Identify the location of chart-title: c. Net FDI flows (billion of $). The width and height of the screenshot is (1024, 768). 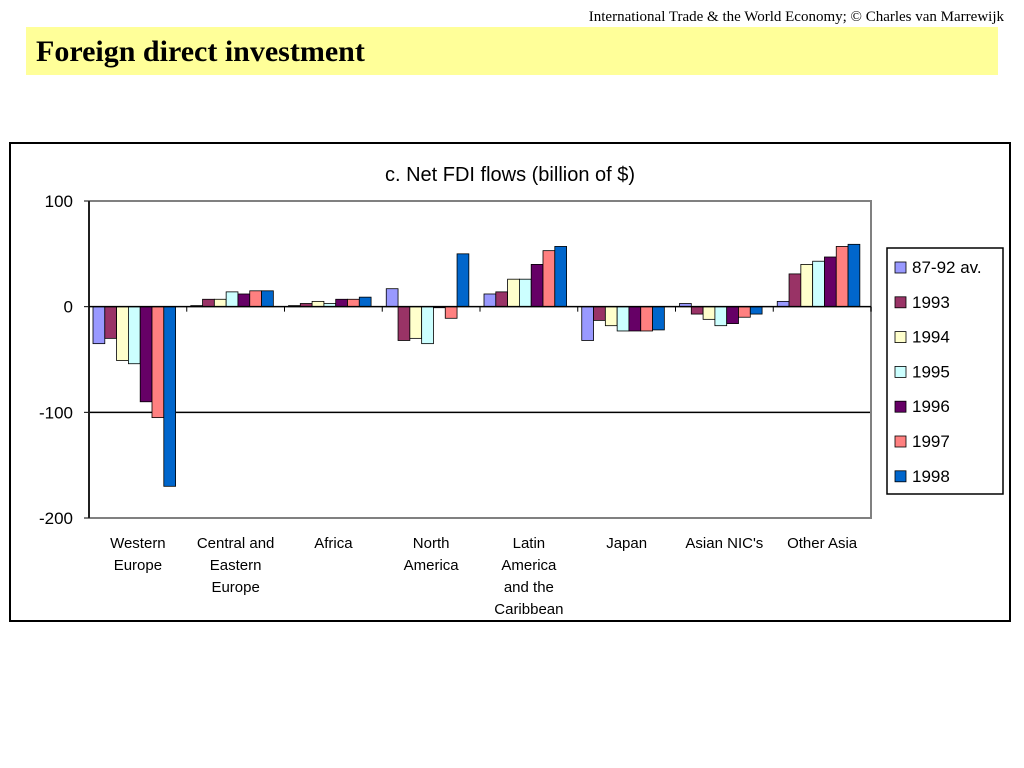
(510, 175).